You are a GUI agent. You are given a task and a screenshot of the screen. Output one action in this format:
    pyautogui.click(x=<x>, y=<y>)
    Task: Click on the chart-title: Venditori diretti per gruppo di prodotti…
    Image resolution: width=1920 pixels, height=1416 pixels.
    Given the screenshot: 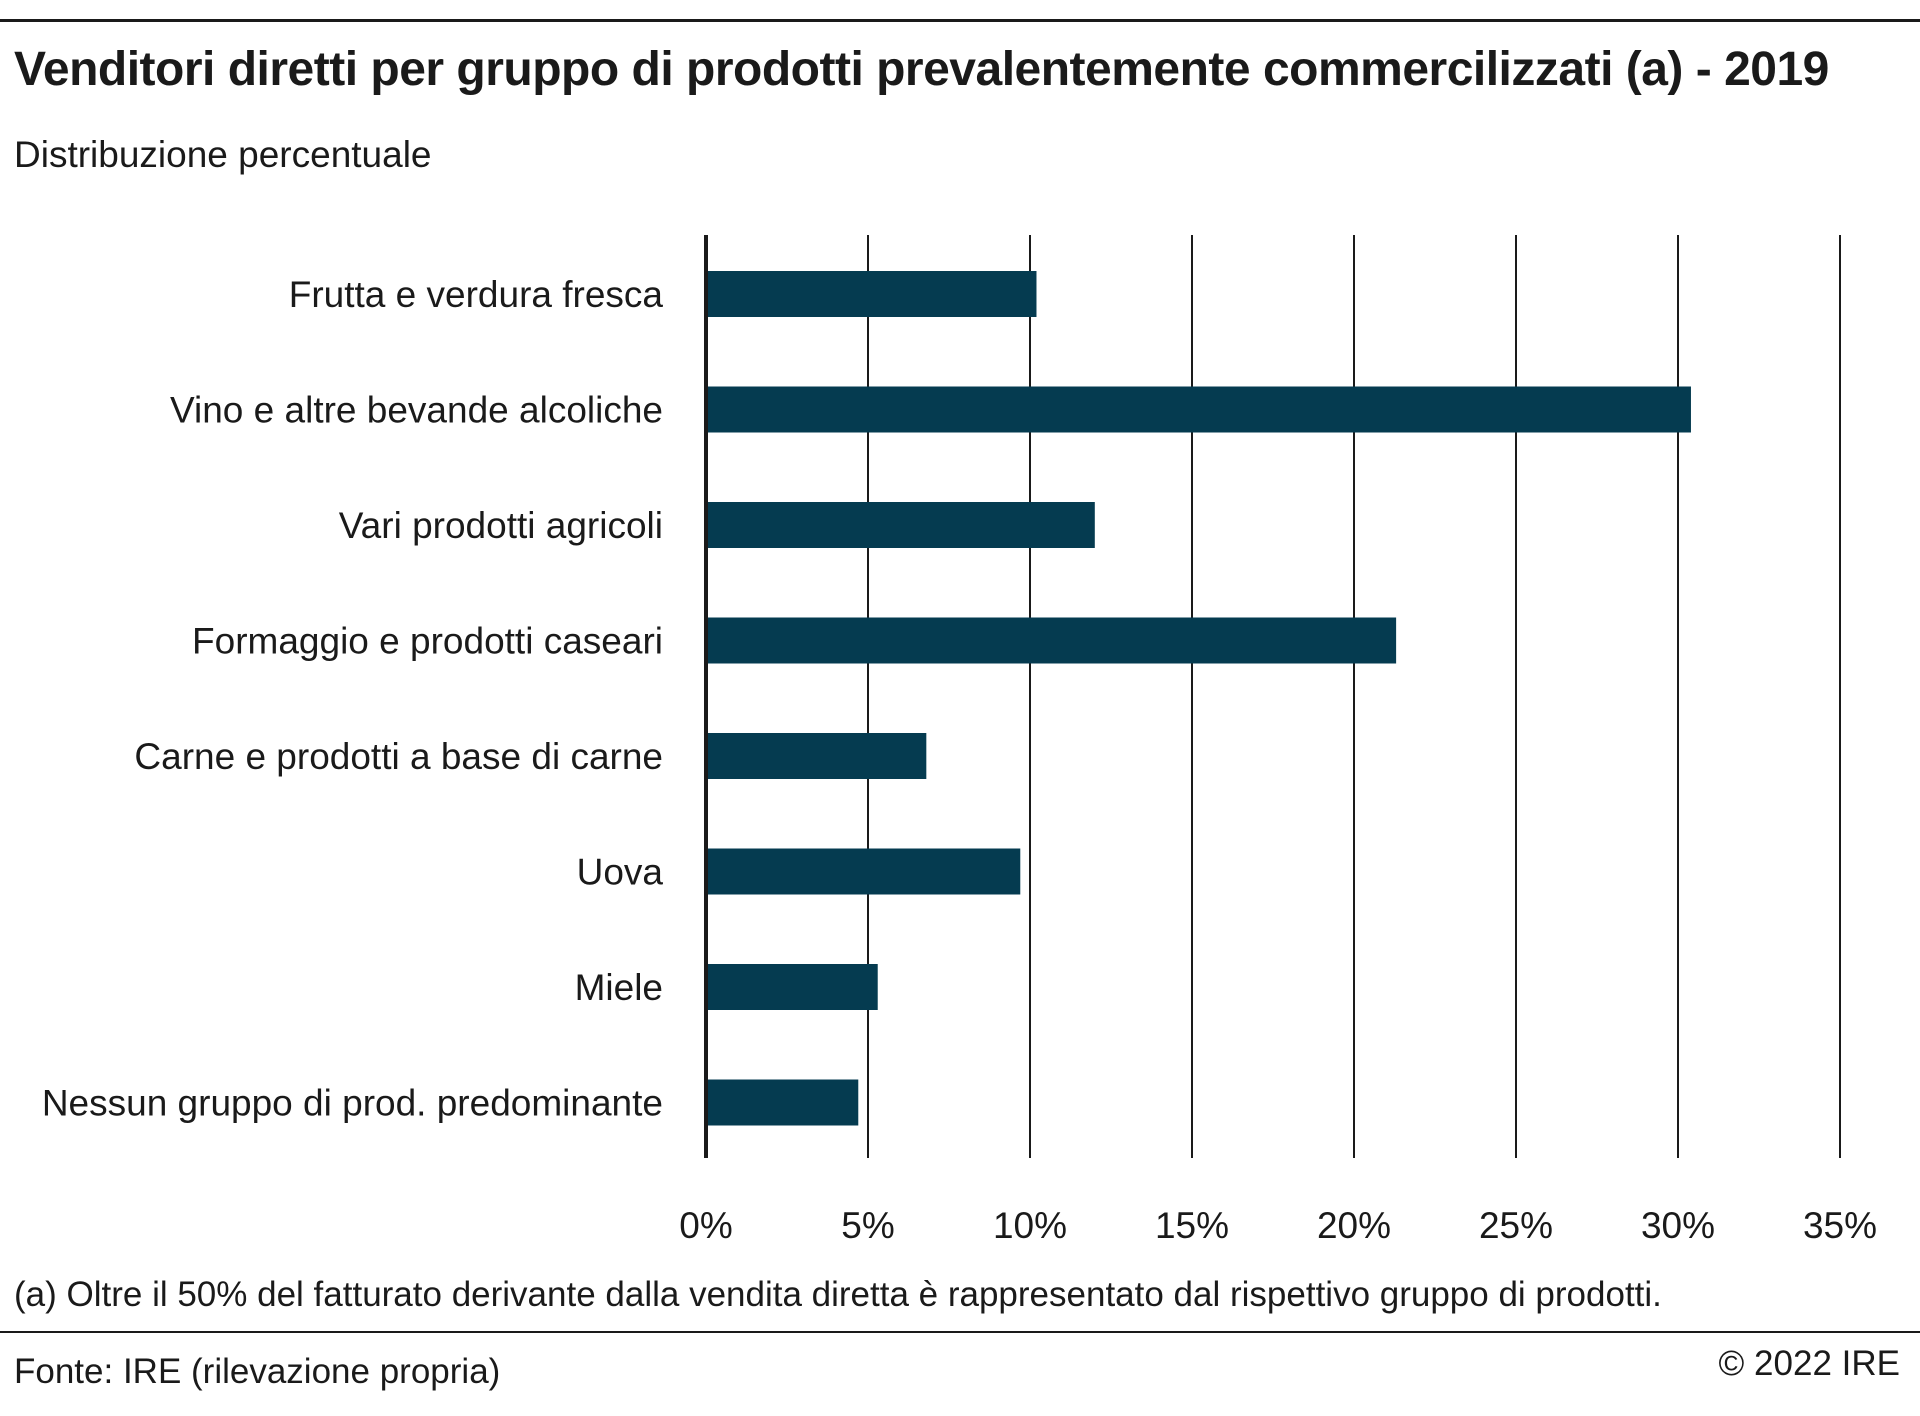 What is the action you would take?
    pyautogui.click(x=921, y=69)
    